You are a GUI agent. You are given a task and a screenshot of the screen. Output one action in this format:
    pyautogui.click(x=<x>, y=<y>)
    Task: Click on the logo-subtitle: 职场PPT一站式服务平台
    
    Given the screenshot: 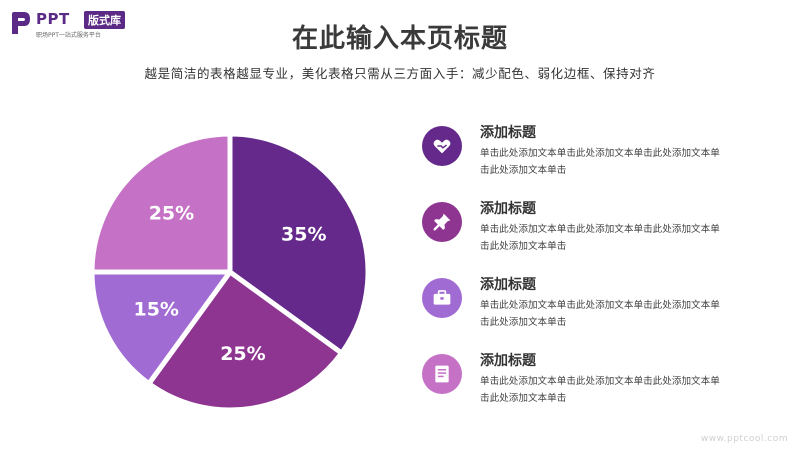 What is the action you would take?
    pyautogui.click(x=68, y=35)
    